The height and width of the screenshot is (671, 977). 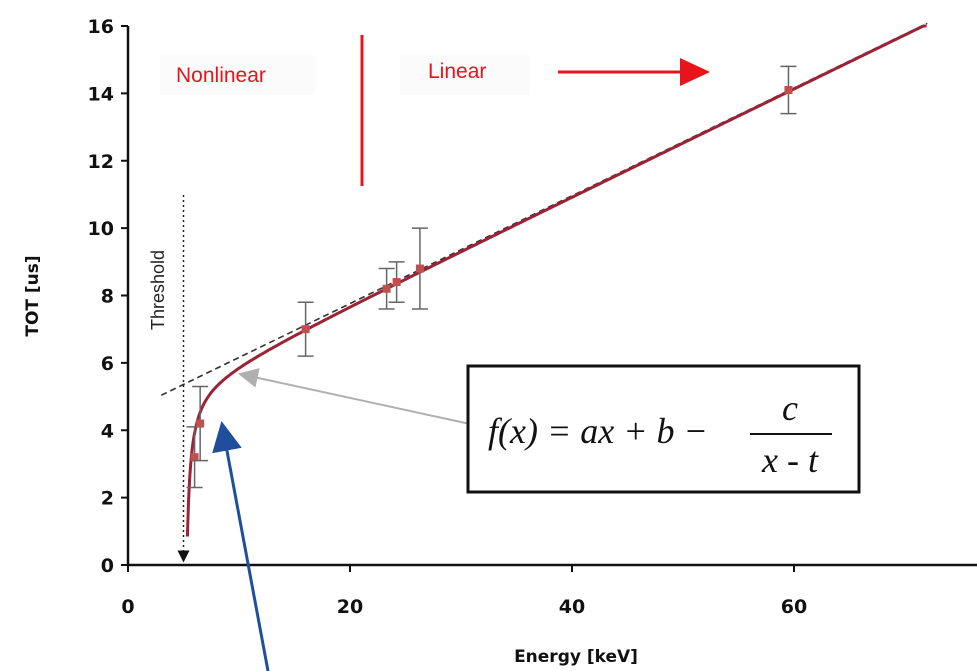 I want to click on formula-numerator: c, so click(x=790, y=408).